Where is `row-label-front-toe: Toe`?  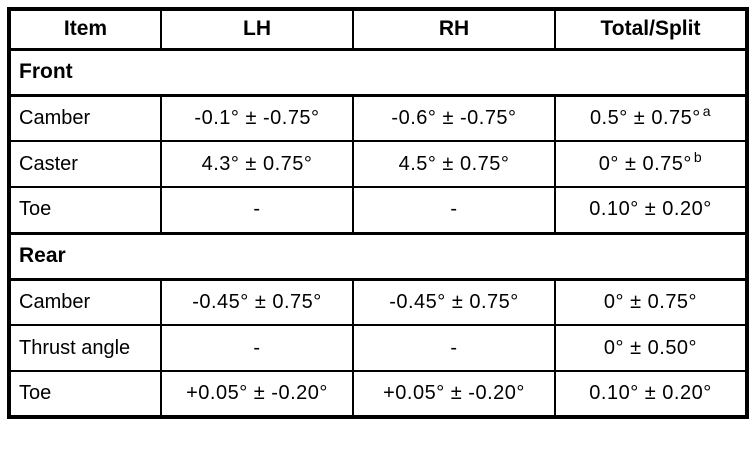 row-label-front-toe: Toe is located at coordinates (85, 210).